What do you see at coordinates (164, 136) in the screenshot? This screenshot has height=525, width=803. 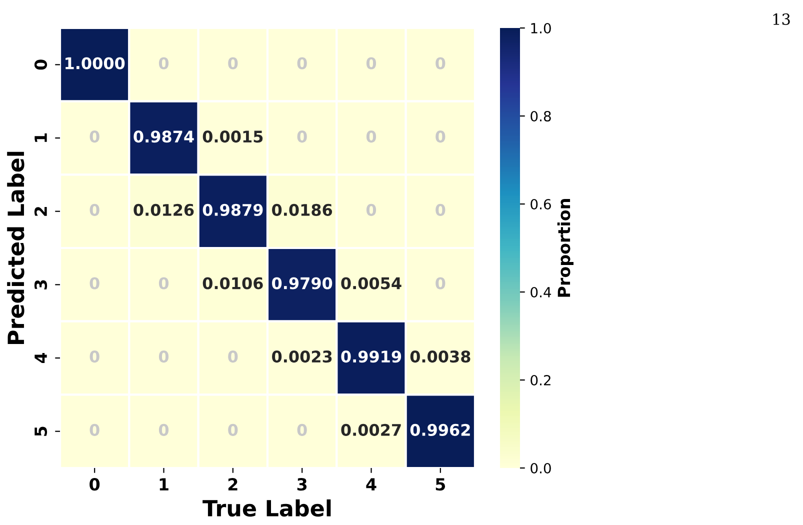 I see `data-label: 0.9874` at bounding box center [164, 136].